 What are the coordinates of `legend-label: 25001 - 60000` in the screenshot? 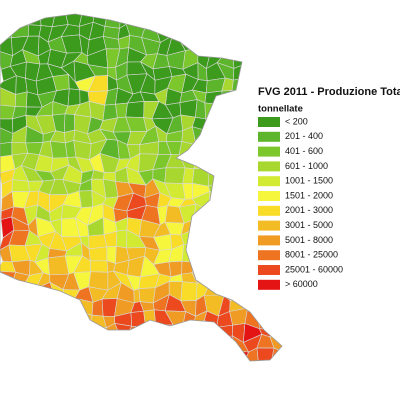 It's located at (314, 269).